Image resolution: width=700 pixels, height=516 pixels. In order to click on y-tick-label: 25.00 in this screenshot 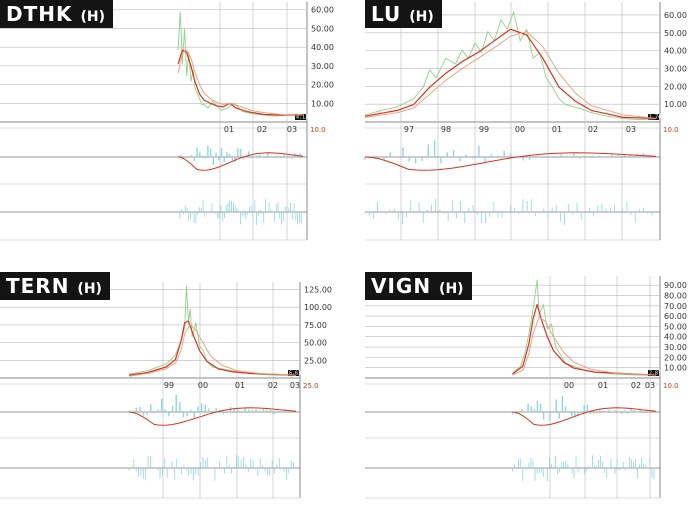, I will do `click(315, 360)`.